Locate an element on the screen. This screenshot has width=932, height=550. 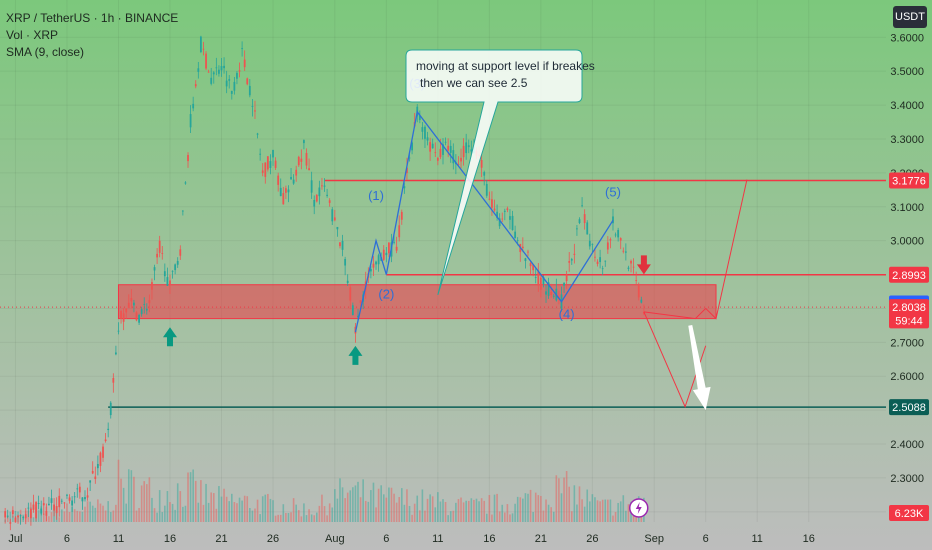
price-label: 3.1776 is located at coordinates (909, 181).